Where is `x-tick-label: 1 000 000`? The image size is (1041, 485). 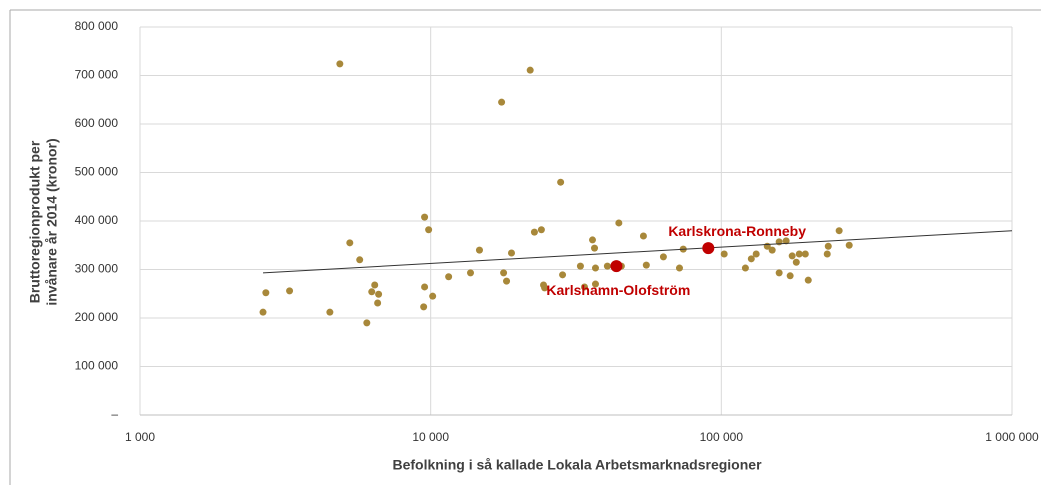
x-tick-label: 1 000 000 is located at coordinates (1012, 437).